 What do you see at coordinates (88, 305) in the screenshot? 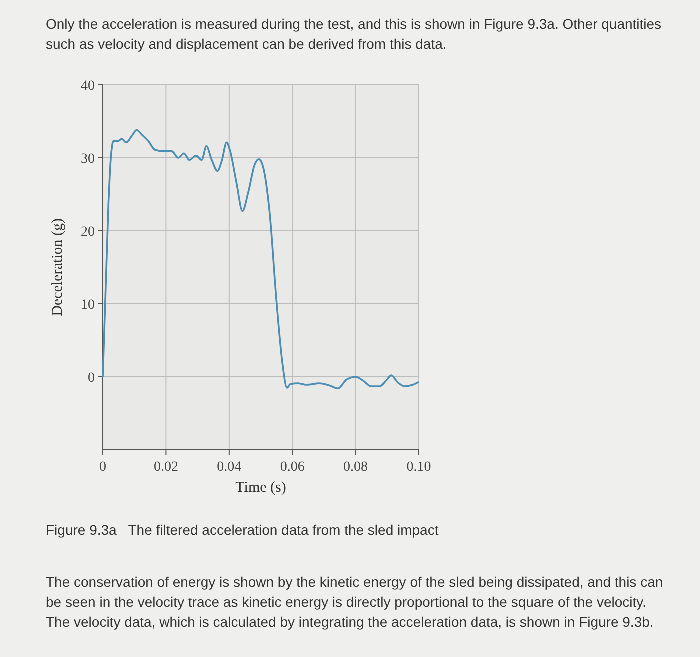
I see `y-tick-label: 10` at bounding box center [88, 305].